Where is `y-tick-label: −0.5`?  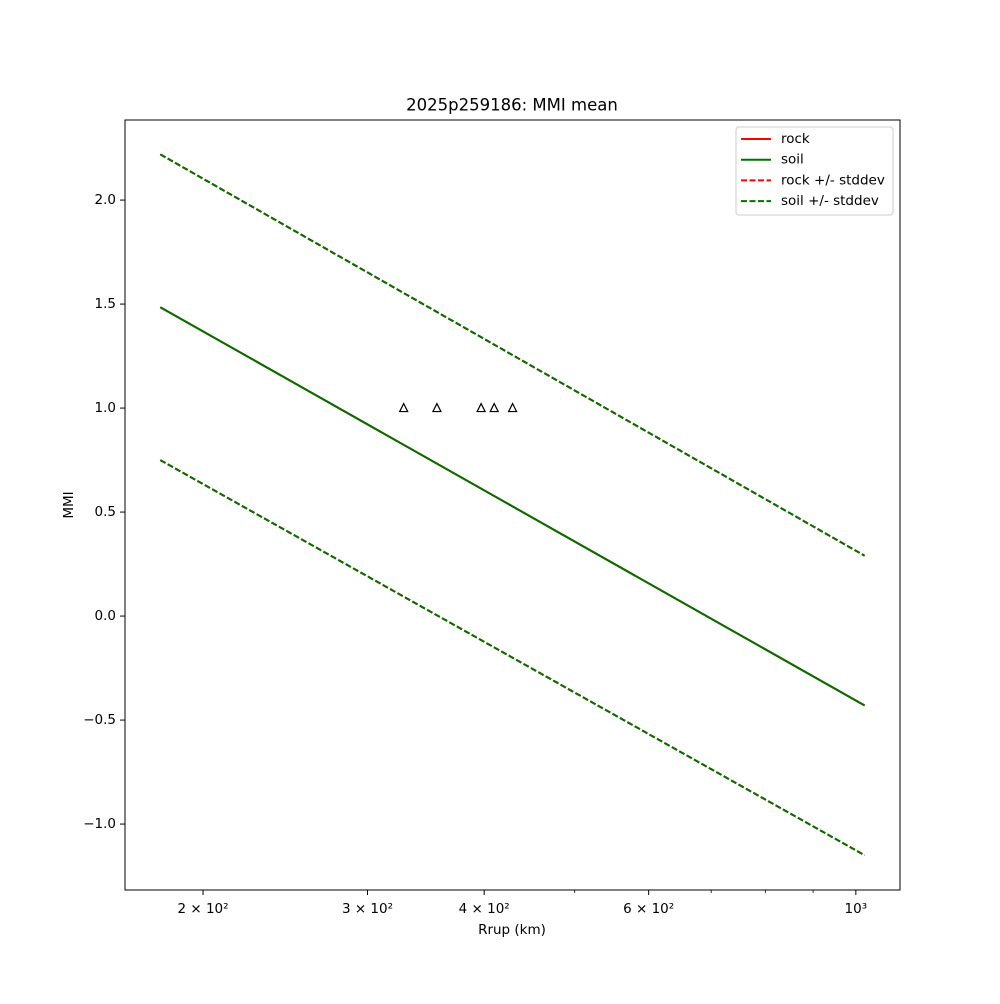 y-tick-label: −0.5 is located at coordinates (99, 720).